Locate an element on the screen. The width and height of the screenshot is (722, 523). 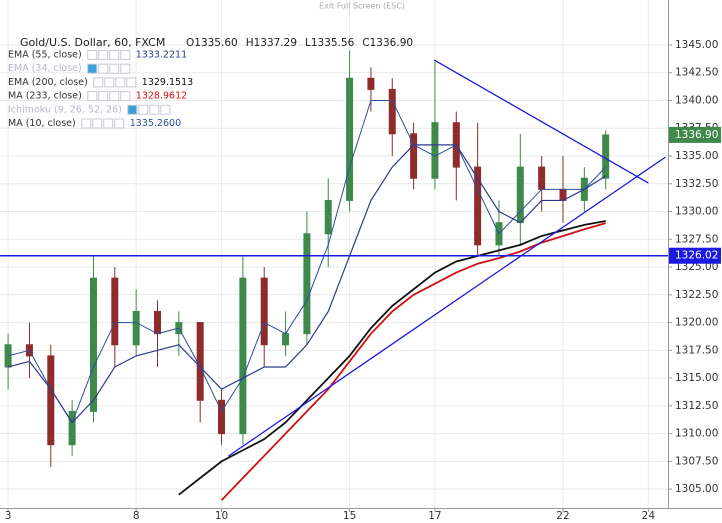
indicator-name: MA (233, close) is located at coordinates (45, 96).